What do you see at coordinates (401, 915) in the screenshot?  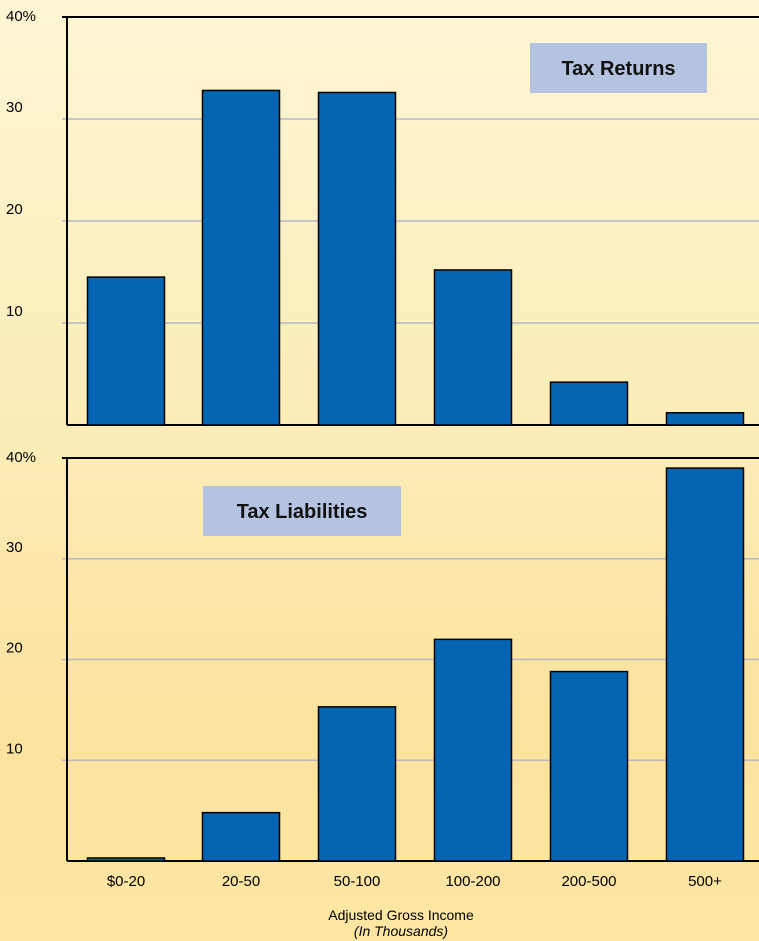 I see `x-axis-label: Adjusted Gross Income` at bounding box center [401, 915].